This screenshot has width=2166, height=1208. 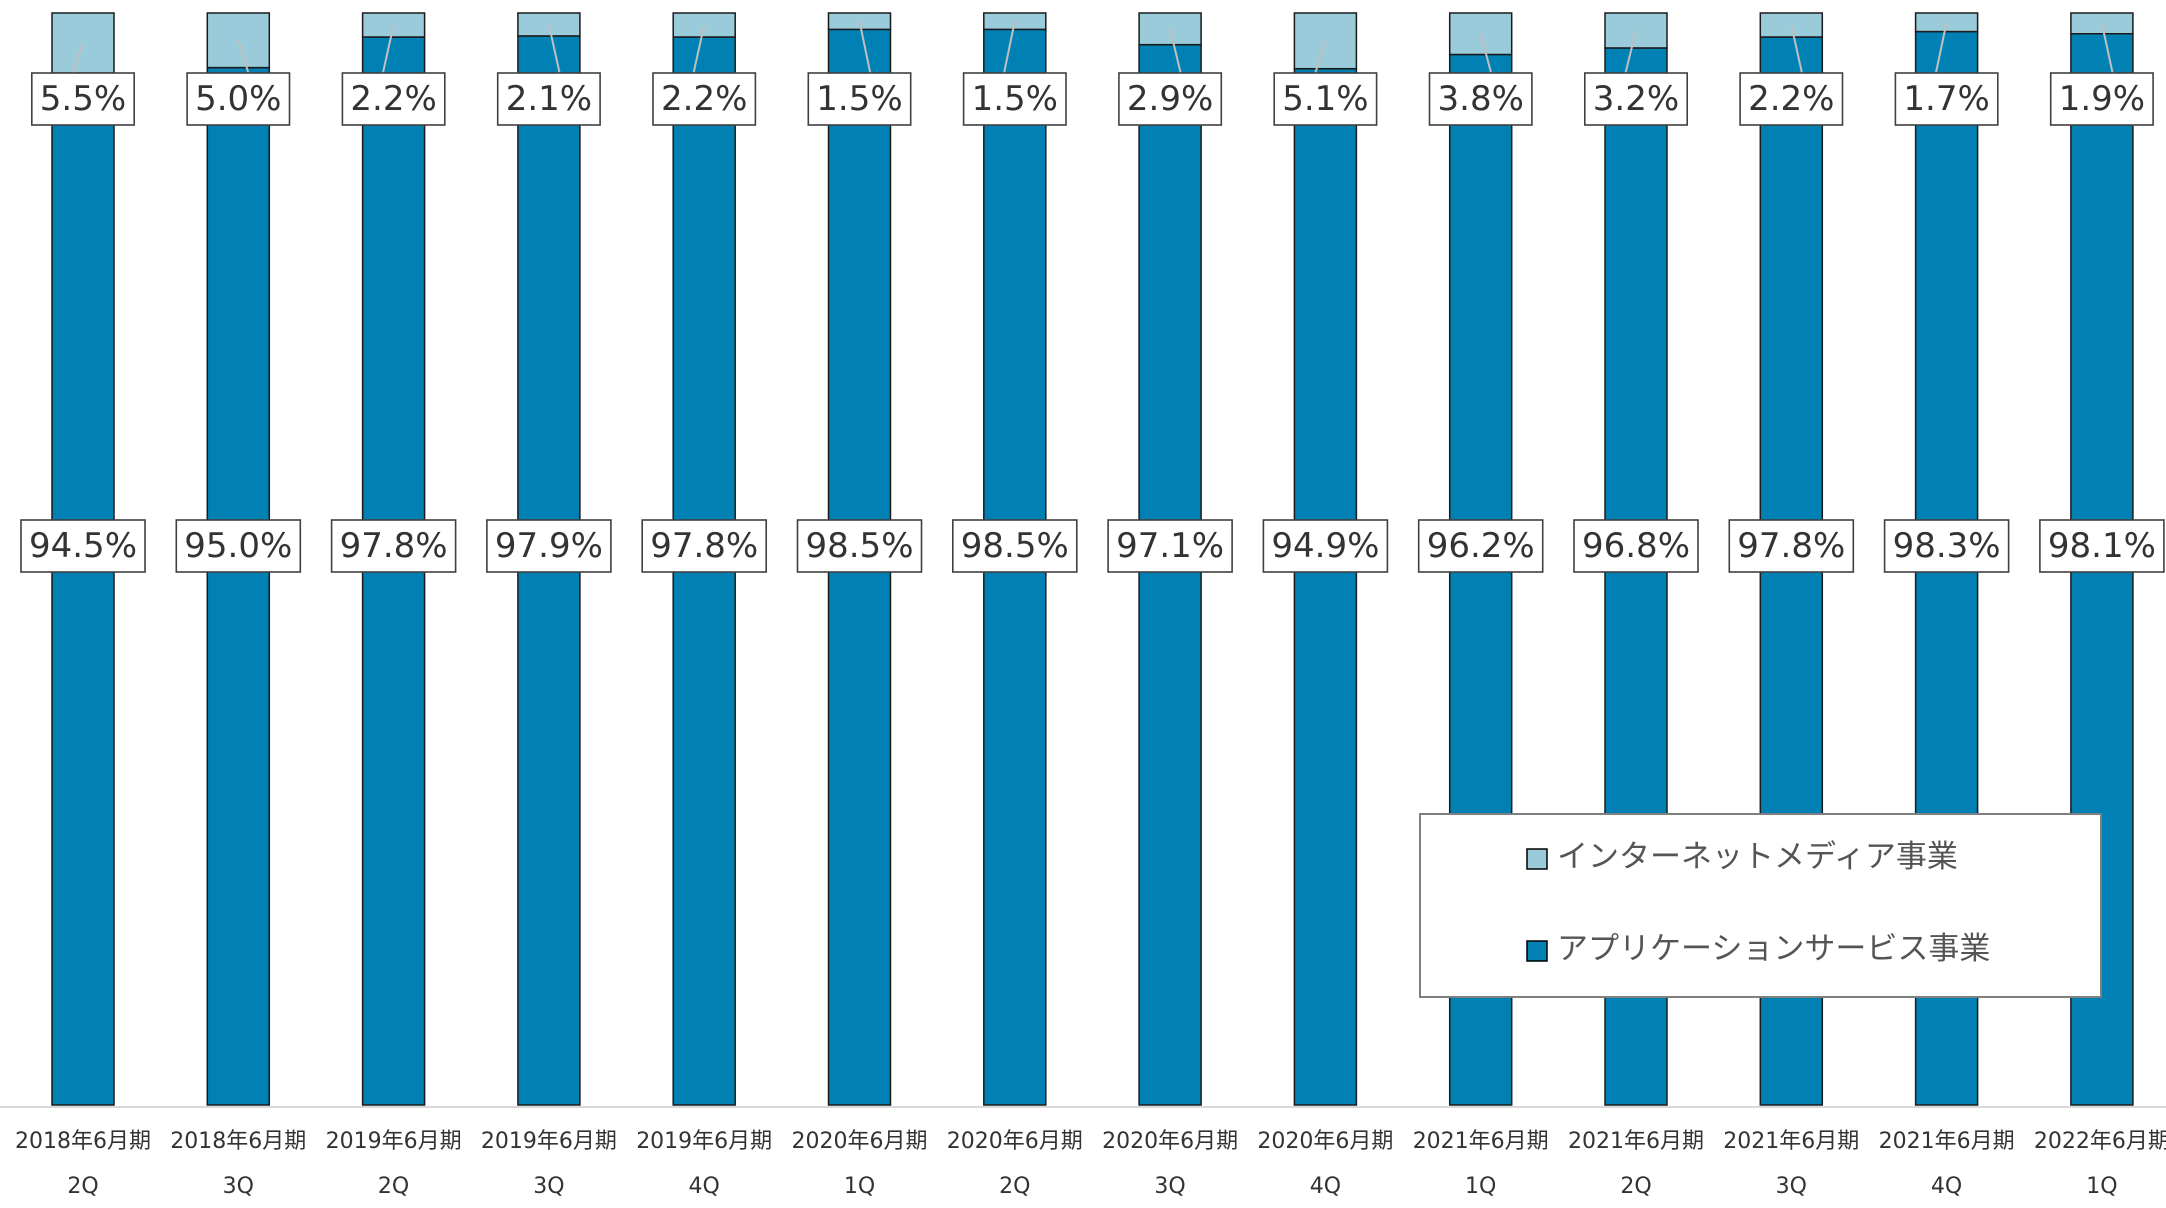 I want to click on data-label-application-service-text: 94.9%, so click(x=1325, y=546).